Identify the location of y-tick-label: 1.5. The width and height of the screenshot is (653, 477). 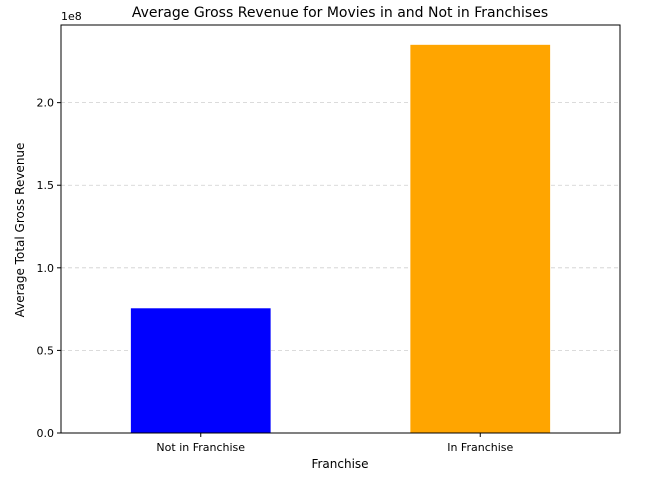
(46, 185).